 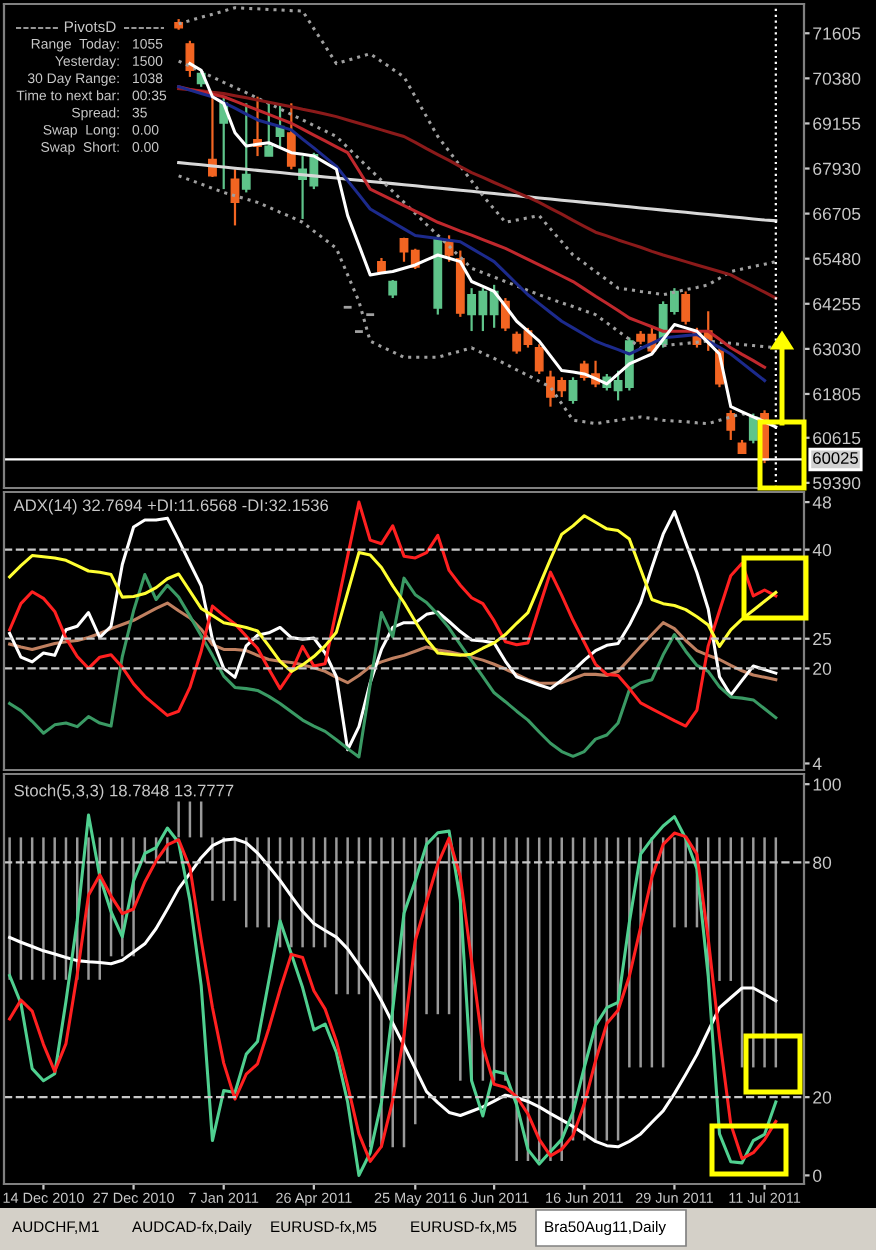 I want to click on y-tick-label: 40, so click(x=822, y=550).